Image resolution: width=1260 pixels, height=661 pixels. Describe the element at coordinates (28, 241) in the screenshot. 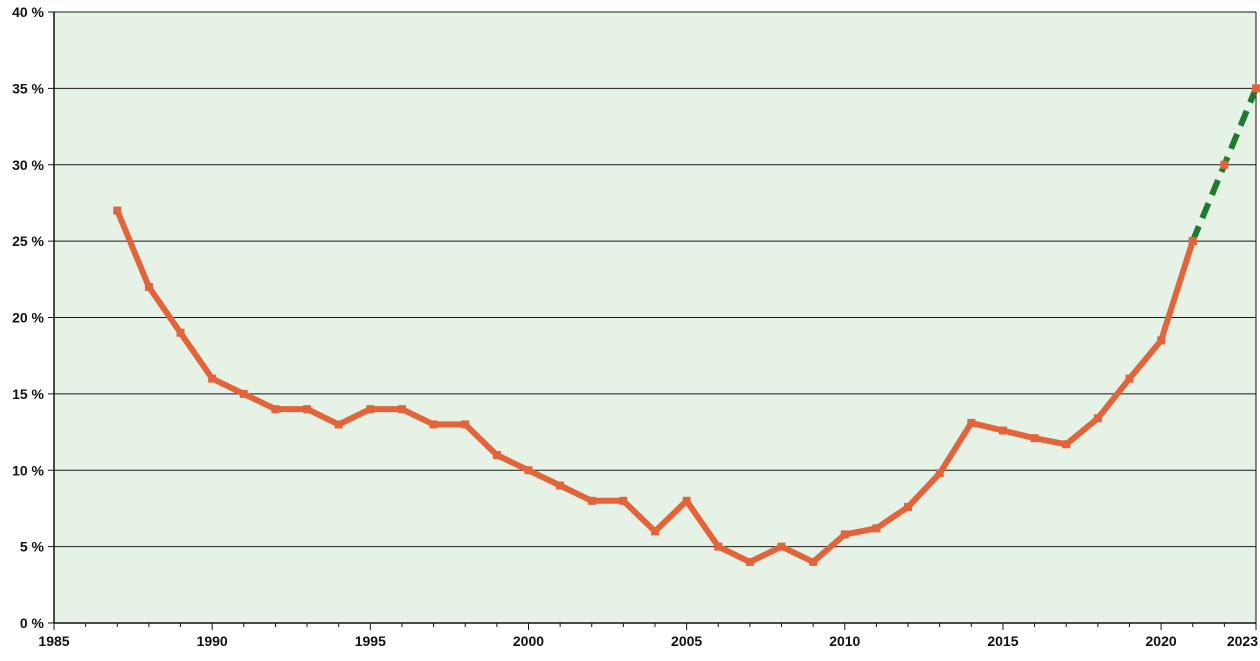

I see `y-tick-label: 25 %` at that location.